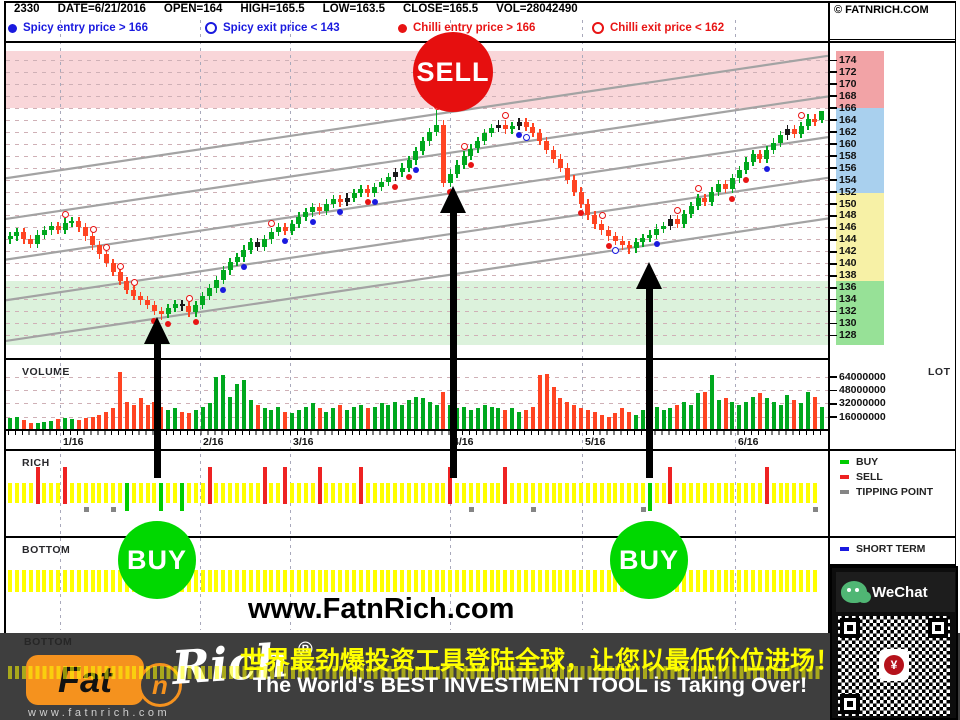 Image resolution: width=960 pixels, height=720 pixels. What do you see at coordinates (480, 450) in the screenshot?
I see `rich-top-border` at bounding box center [480, 450].